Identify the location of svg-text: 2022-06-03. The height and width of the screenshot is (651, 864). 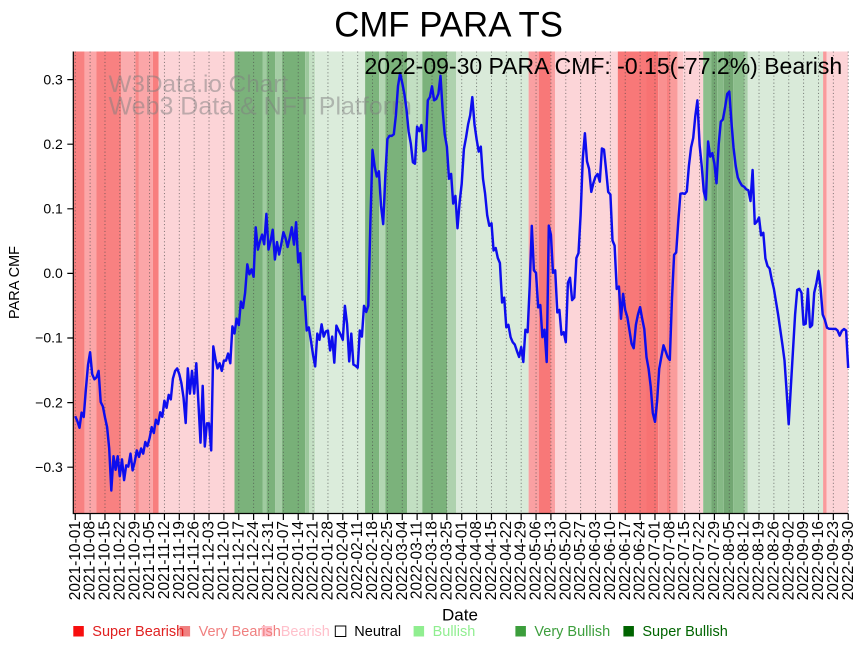
(595, 560).